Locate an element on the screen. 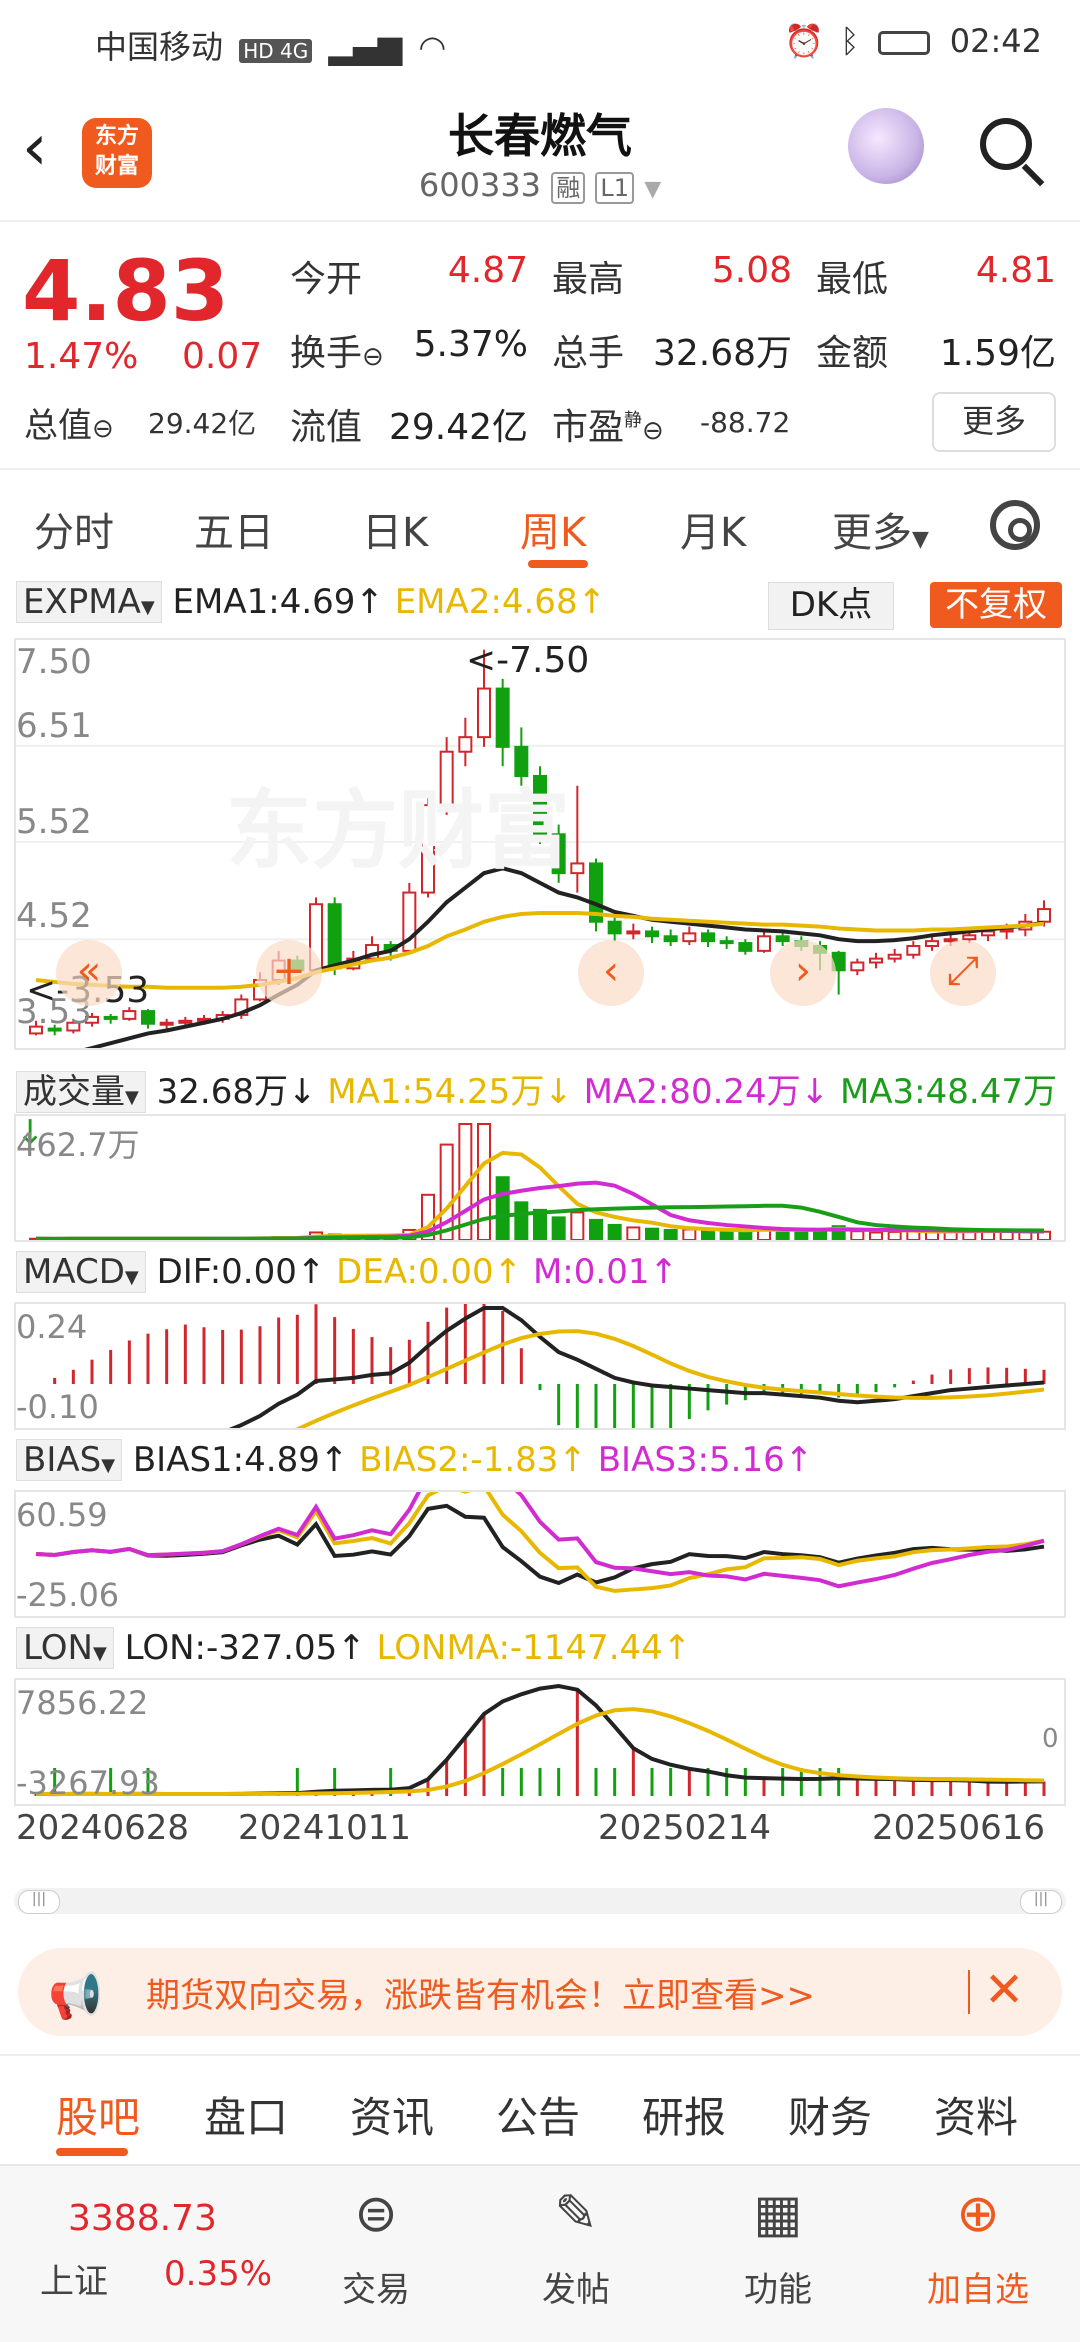  tab-finance: 财务 is located at coordinates (830, 2117).